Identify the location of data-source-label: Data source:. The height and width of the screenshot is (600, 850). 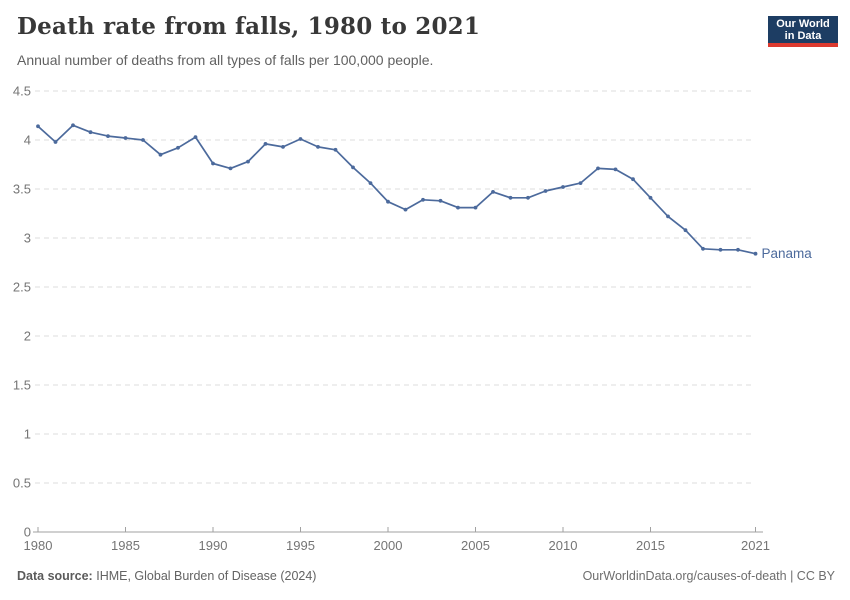
(55, 576).